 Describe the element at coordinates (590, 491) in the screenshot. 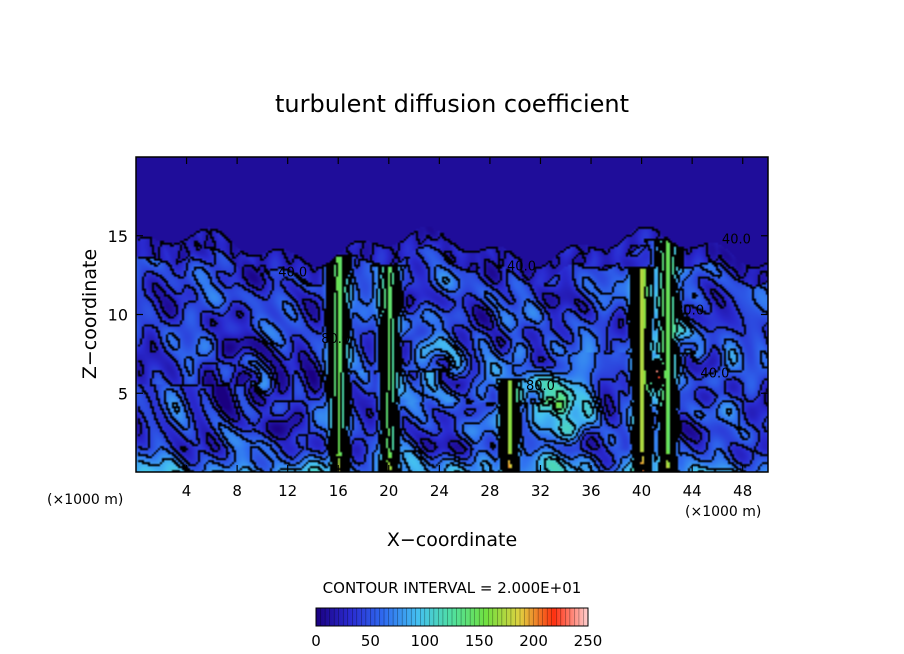

I see `x-tick-label-36: 36` at that location.